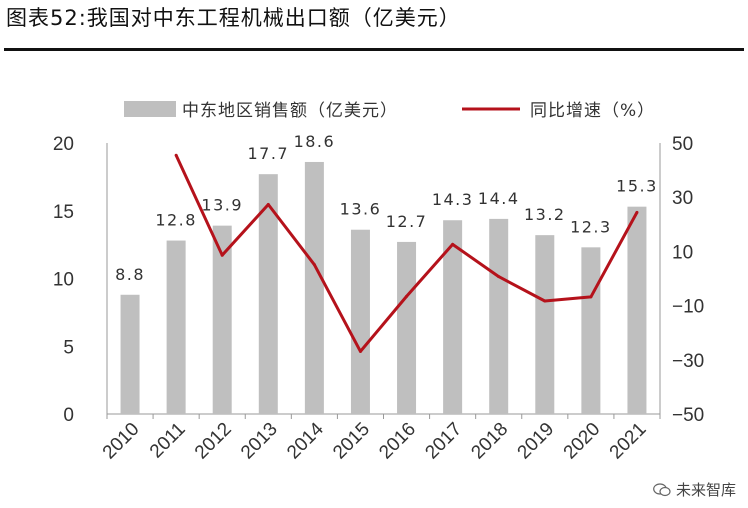  I want to click on y-right-tick-label: 30, so click(682, 198).